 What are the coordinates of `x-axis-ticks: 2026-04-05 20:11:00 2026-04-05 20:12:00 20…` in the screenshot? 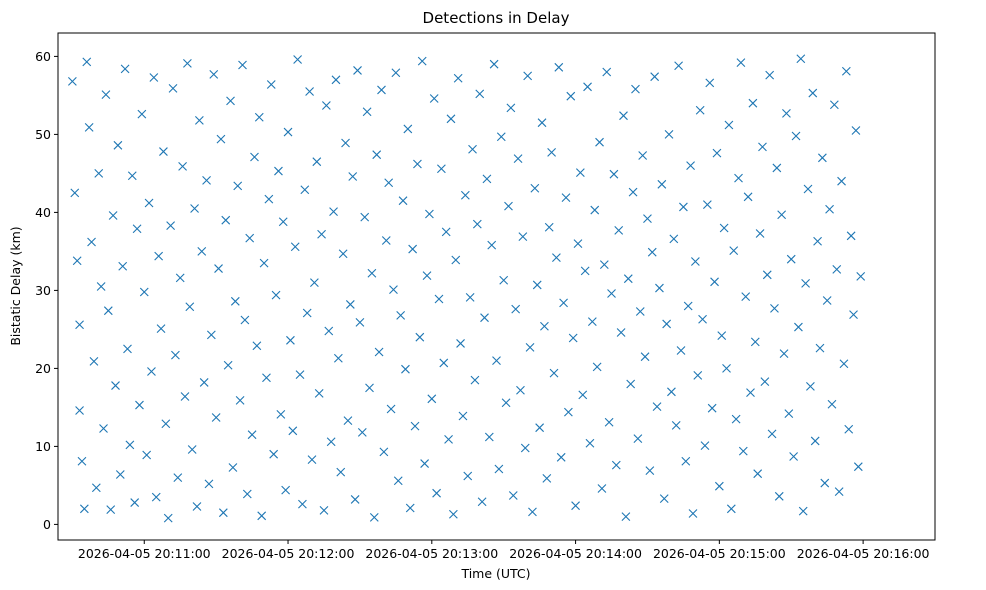 It's located at (504, 550).